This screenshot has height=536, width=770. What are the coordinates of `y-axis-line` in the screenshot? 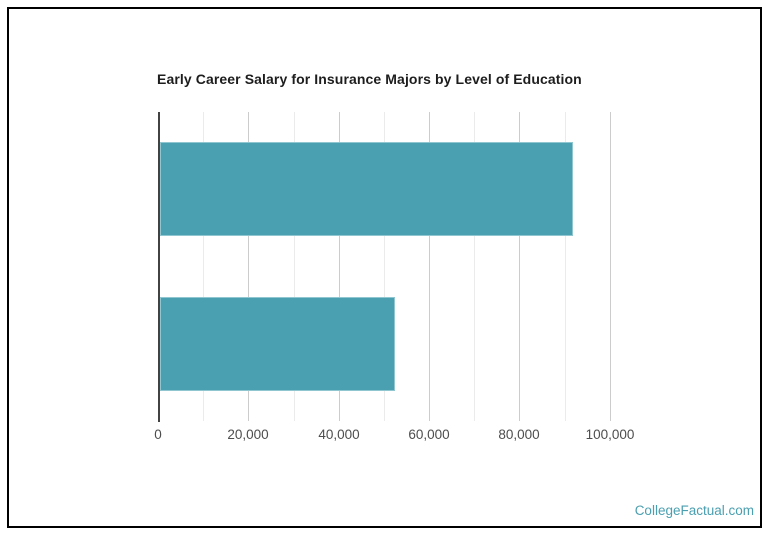 It's located at (159, 267).